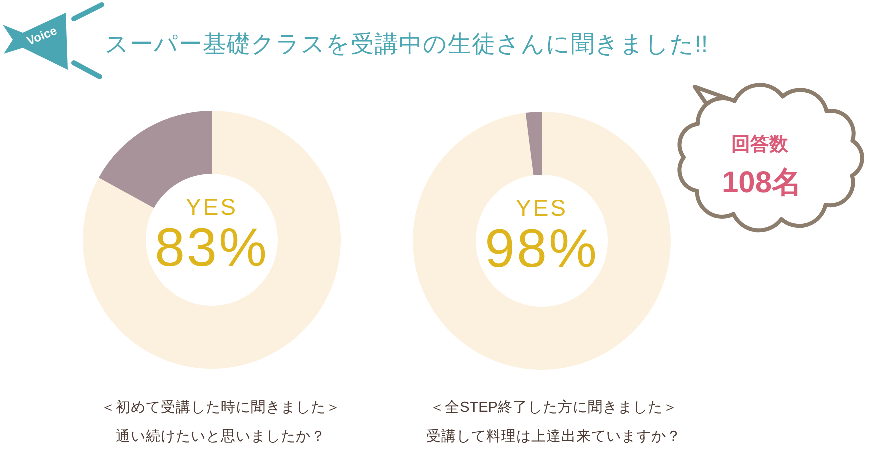 The height and width of the screenshot is (450, 876). Describe the element at coordinates (406, 44) in the screenshot. I see `text: スーパー基礎クラスを受講中の生徒さんに聞きました!!` at that location.